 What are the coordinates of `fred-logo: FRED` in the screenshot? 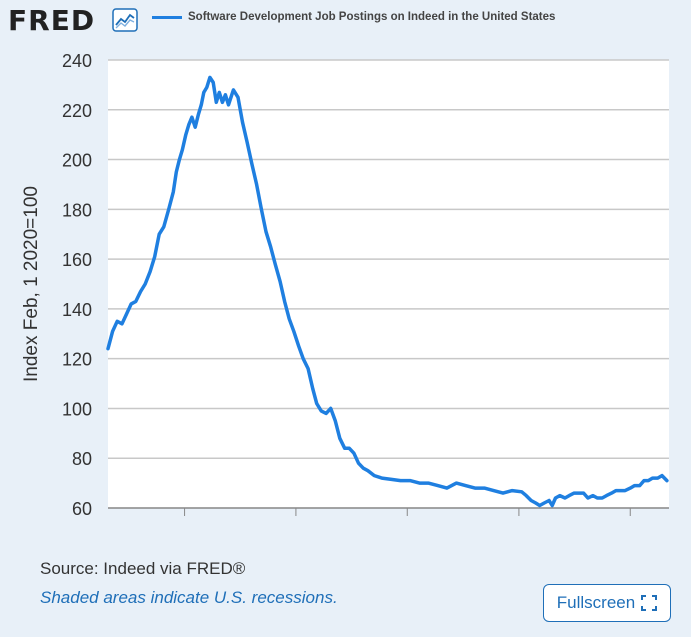 It's located at (52, 20).